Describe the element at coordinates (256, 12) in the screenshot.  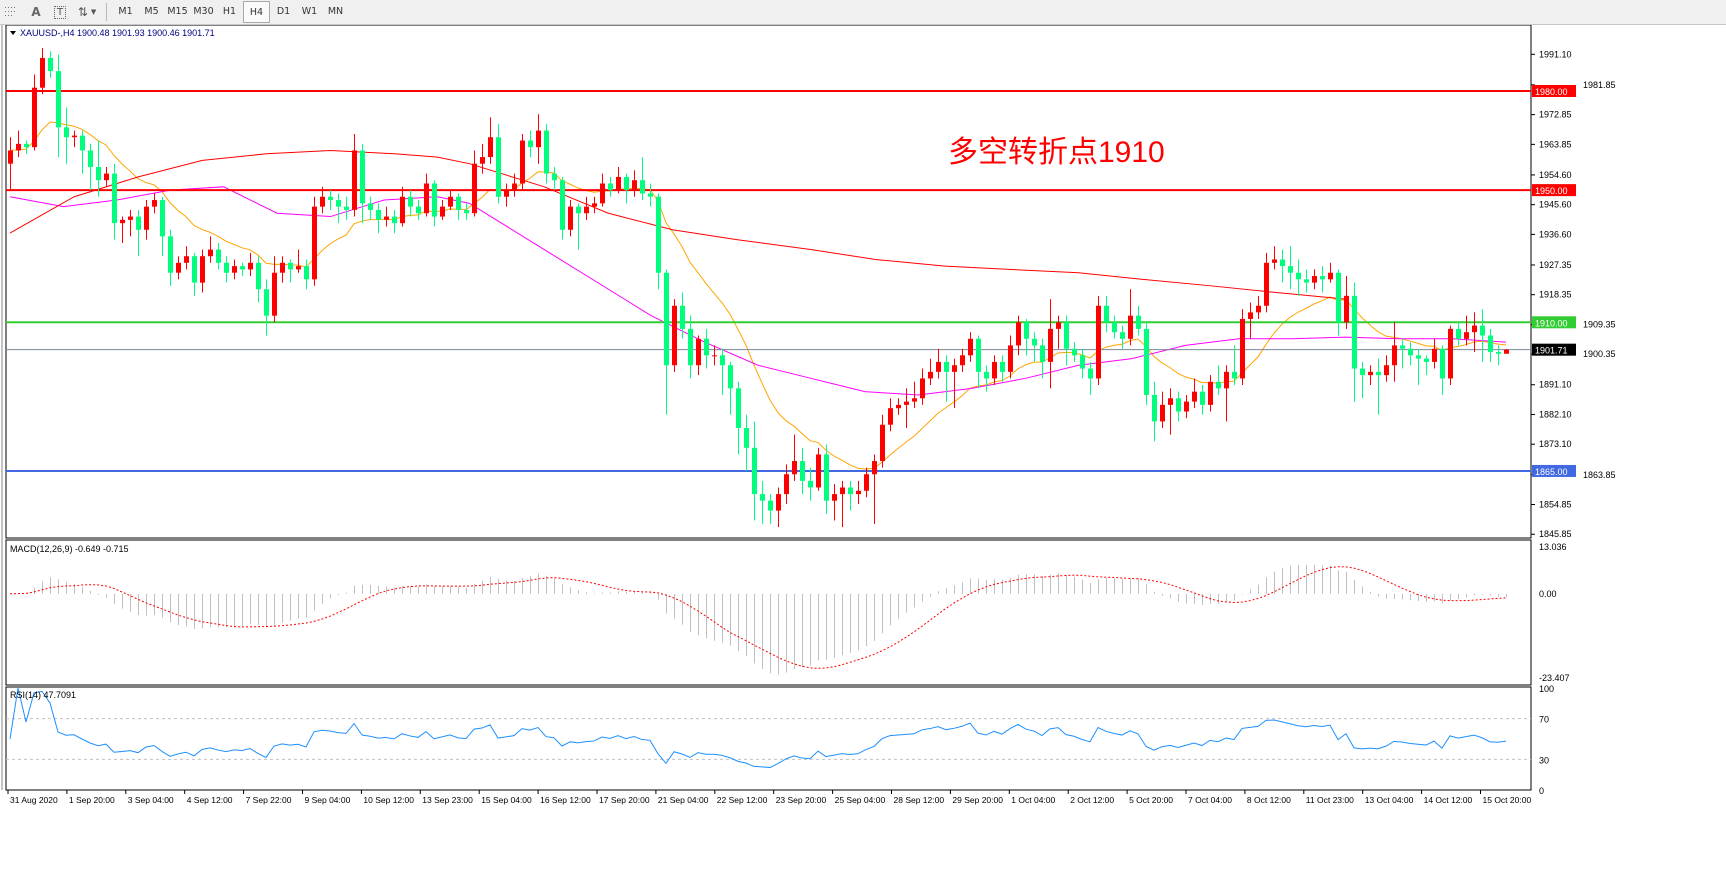
I see `timeframe-h4-button: H4` at that location.